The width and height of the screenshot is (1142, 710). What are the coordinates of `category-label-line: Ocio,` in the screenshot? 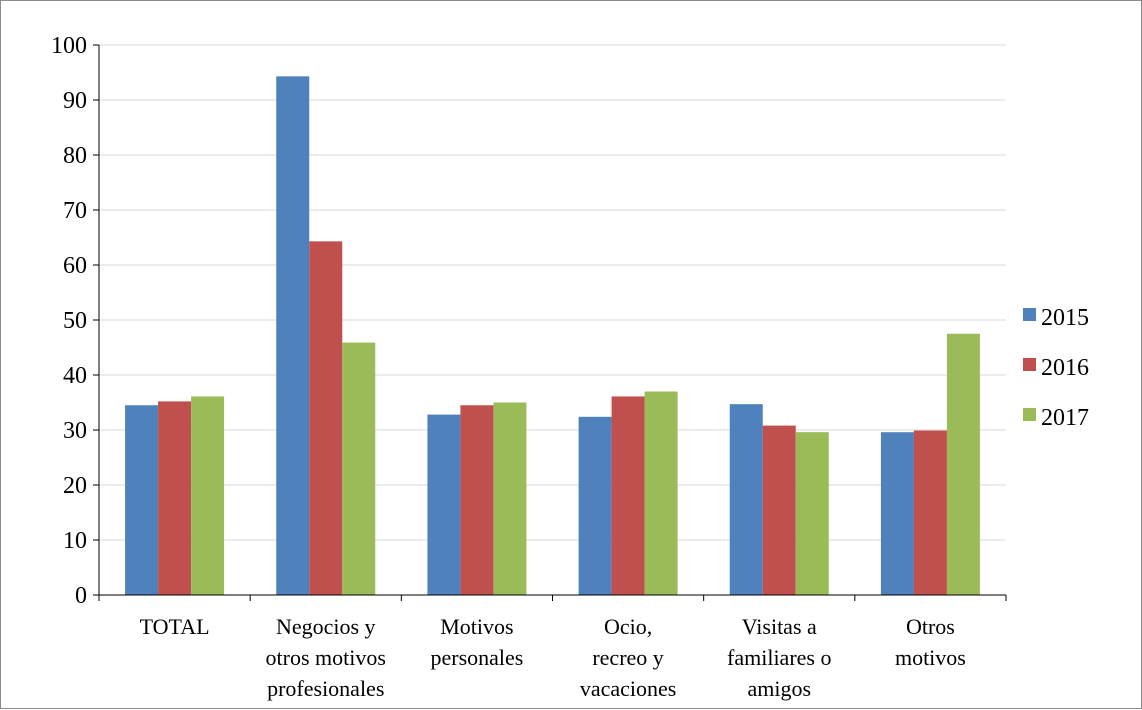 It's located at (628, 626).